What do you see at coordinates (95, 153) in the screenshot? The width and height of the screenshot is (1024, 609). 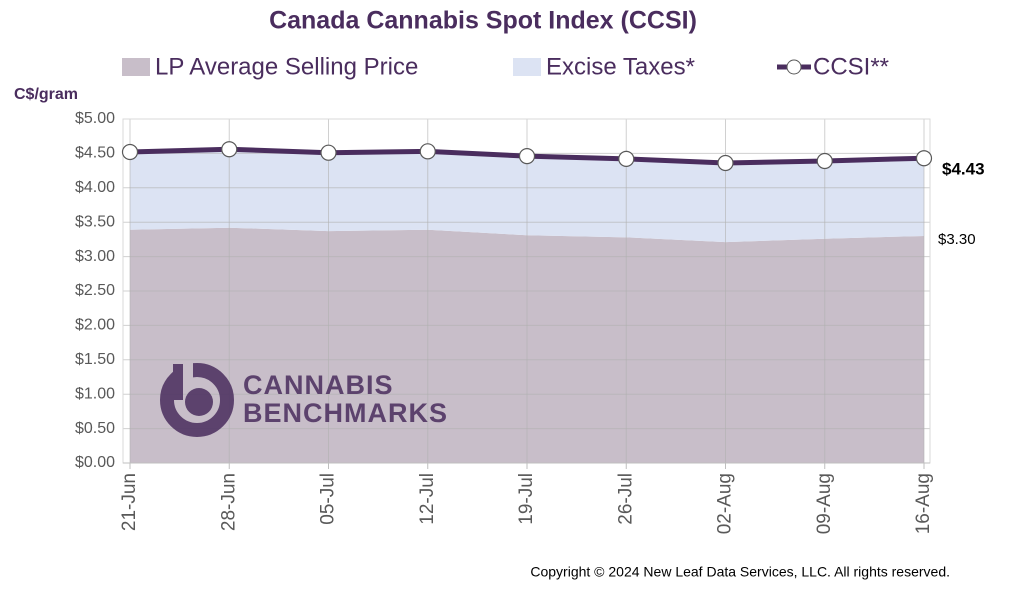 I see `y-tick-label: $4.50` at bounding box center [95, 153].